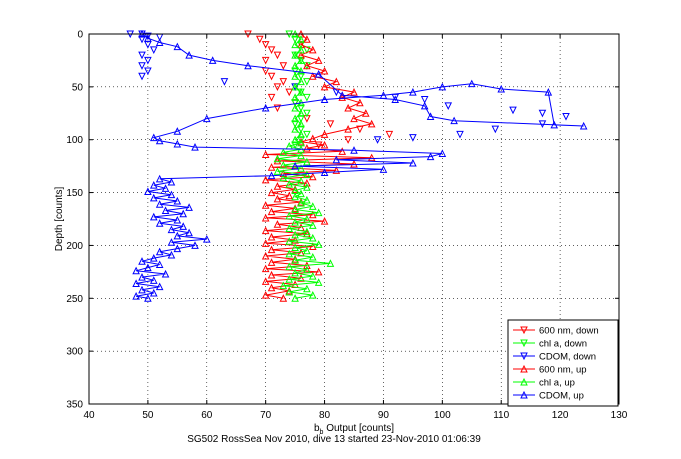 The width and height of the screenshot is (681, 459). What do you see at coordinates (74, 193) in the screenshot?
I see `y-tick-label: 150` at bounding box center [74, 193].